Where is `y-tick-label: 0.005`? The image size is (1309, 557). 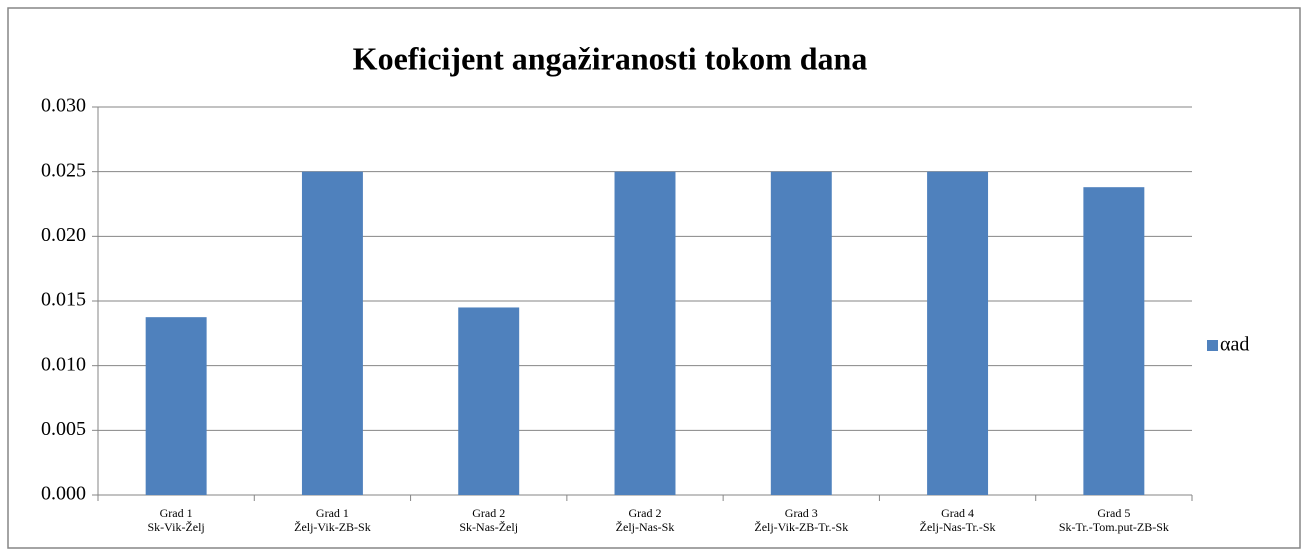
y-tick-label: 0.005 is located at coordinates (63, 429).